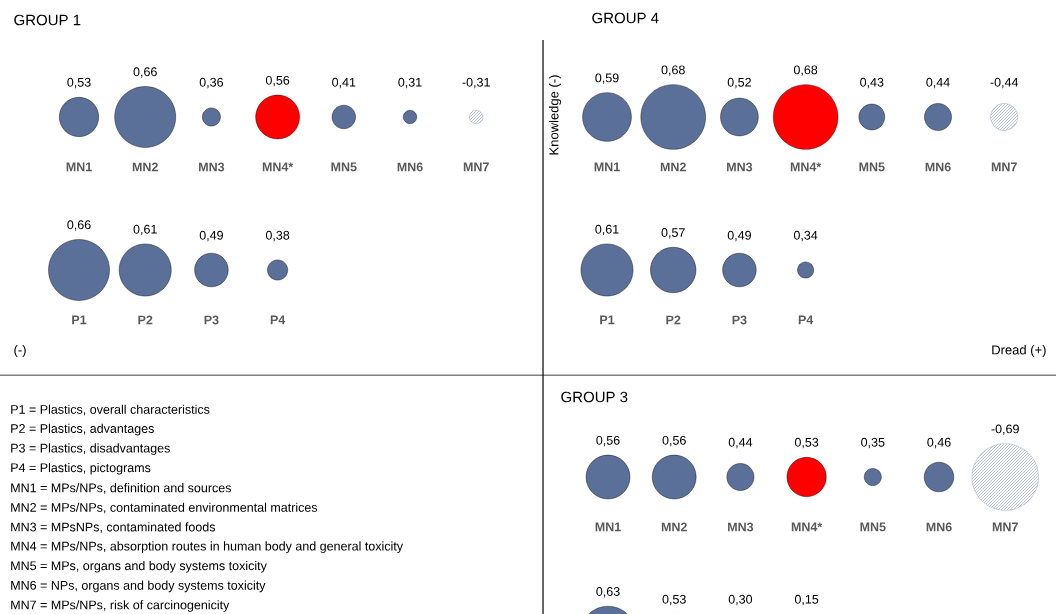 The image size is (1056, 614). Describe the element at coordinates (113, 527) in the screenshot. I see `text: MN3 = MPsNPs, contaminated foods` at that location.